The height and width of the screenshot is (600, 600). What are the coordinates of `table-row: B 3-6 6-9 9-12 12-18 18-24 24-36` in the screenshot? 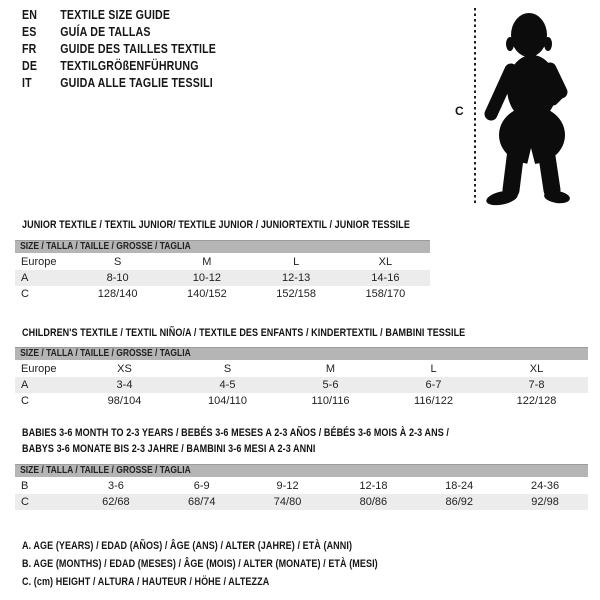 It's located at (301, 486).